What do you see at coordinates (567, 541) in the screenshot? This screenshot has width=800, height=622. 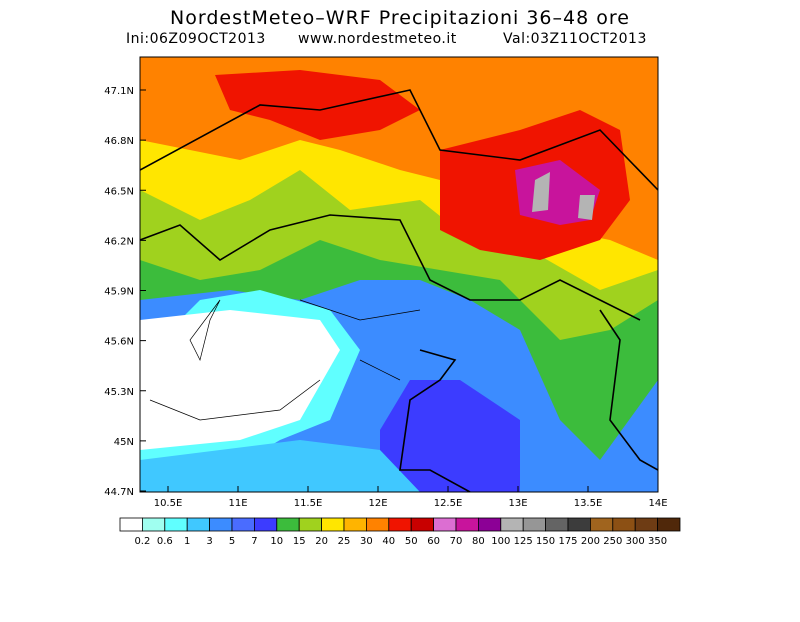 I see `legend-label: 175` at bounding box center [567, 541].